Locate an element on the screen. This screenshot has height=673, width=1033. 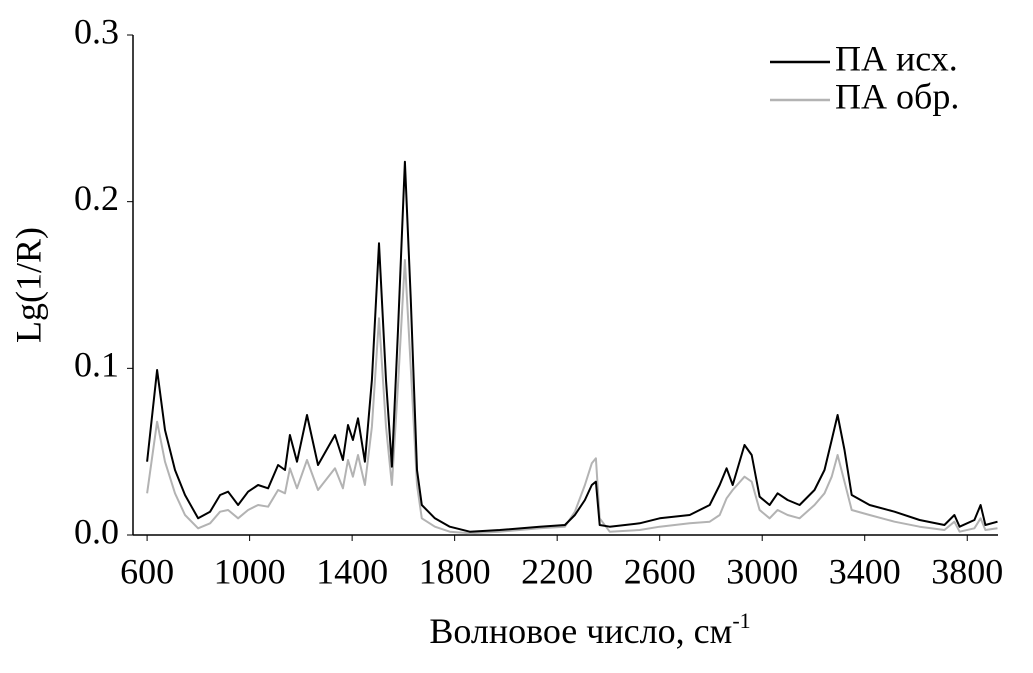
y-axis-label: Lg(1/R) is located at coordinates (28, 285).